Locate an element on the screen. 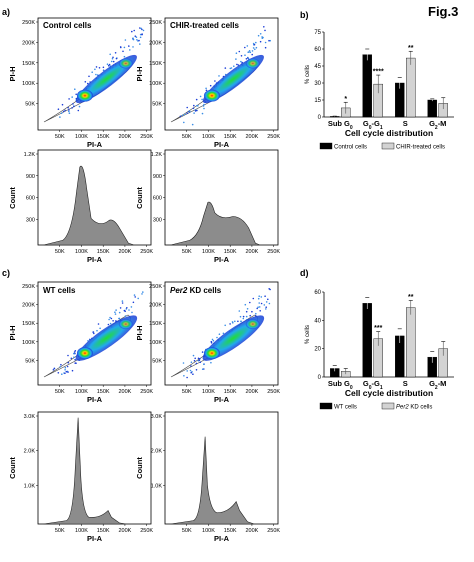 This screenshot has height=562, width=474. hist-x-tick-label: 100K is located at coordinates (208, 531).